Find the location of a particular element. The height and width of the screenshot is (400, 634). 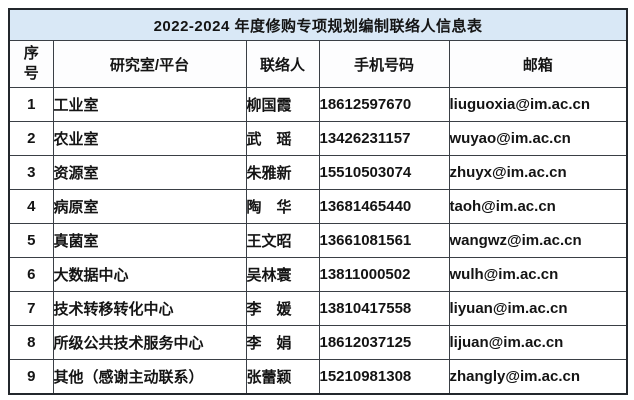

cell-contact-person: 王文昭 is located at coordinates (282, 240).